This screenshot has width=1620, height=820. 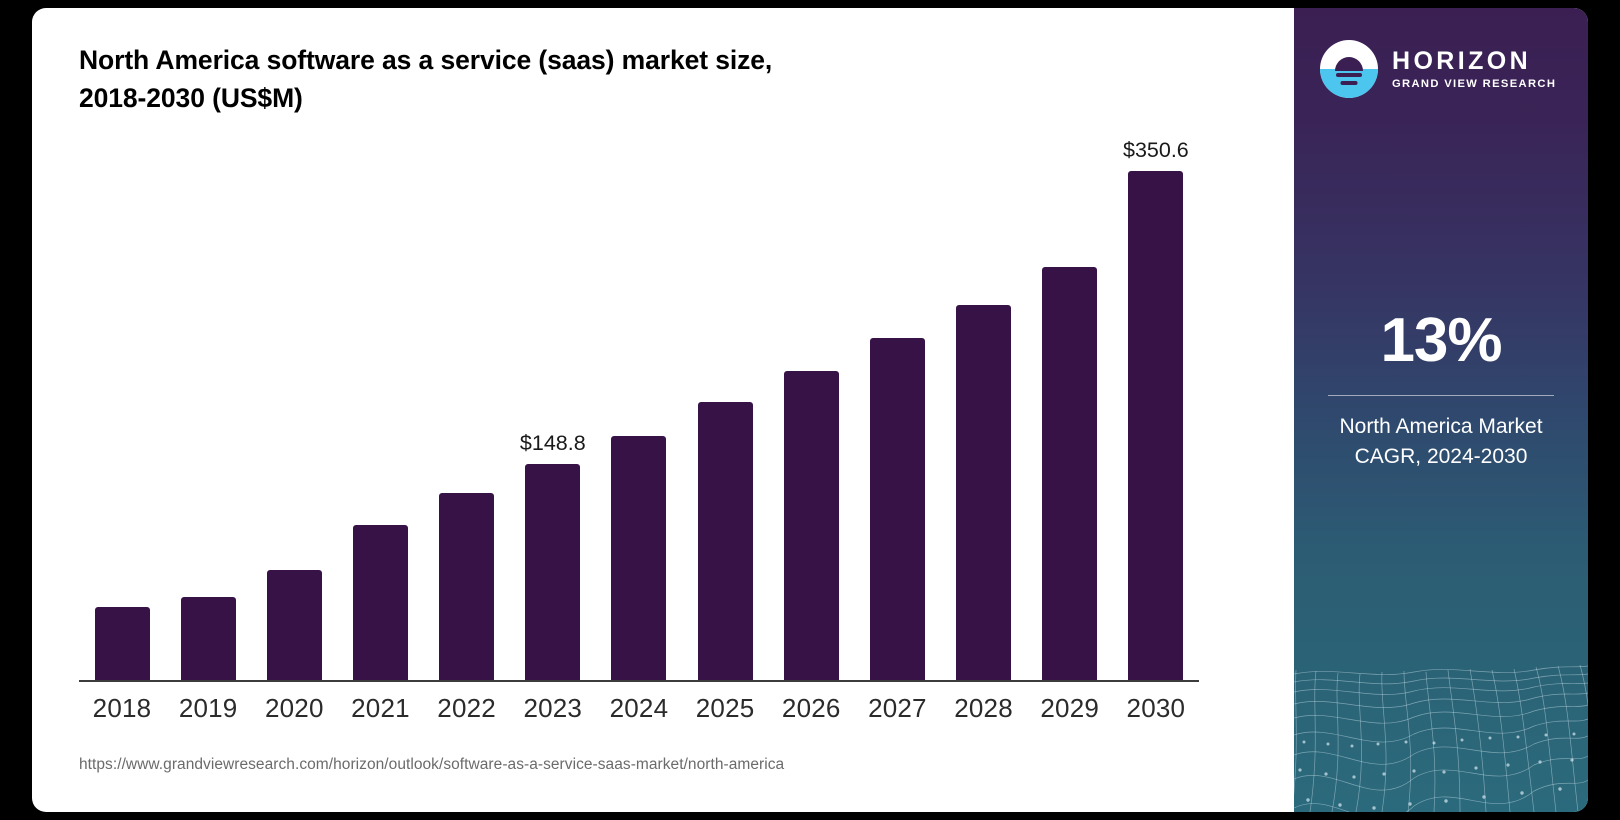 I want to click on cagr-caption: North America Market CAGR, 2024-2030, so click(x=1441, y=442).